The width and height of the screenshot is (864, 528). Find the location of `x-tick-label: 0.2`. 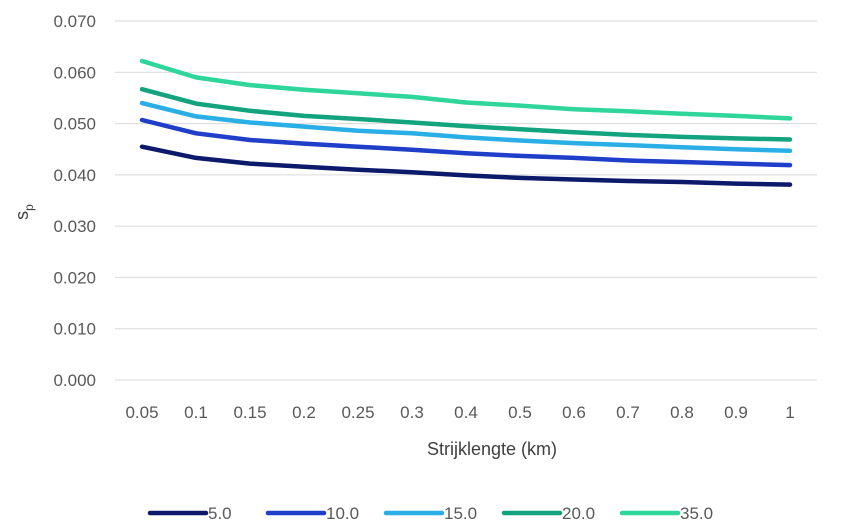

x-tick-label: 0.2 is located at coordinates (304, 412).